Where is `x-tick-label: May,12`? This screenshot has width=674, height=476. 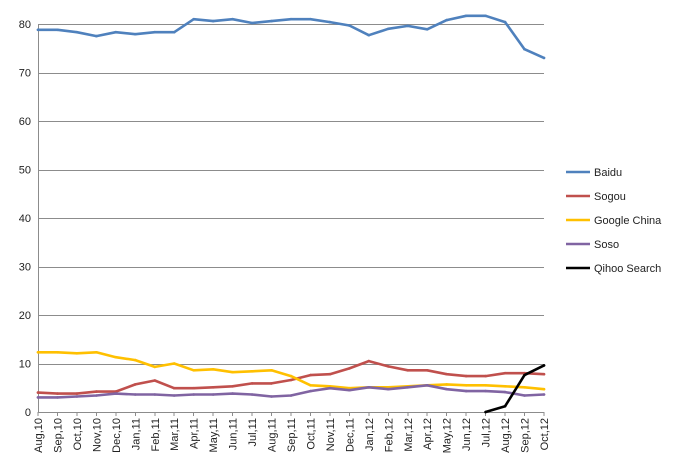
x-tick-label: May,12 is located at coordinates (448, 435).